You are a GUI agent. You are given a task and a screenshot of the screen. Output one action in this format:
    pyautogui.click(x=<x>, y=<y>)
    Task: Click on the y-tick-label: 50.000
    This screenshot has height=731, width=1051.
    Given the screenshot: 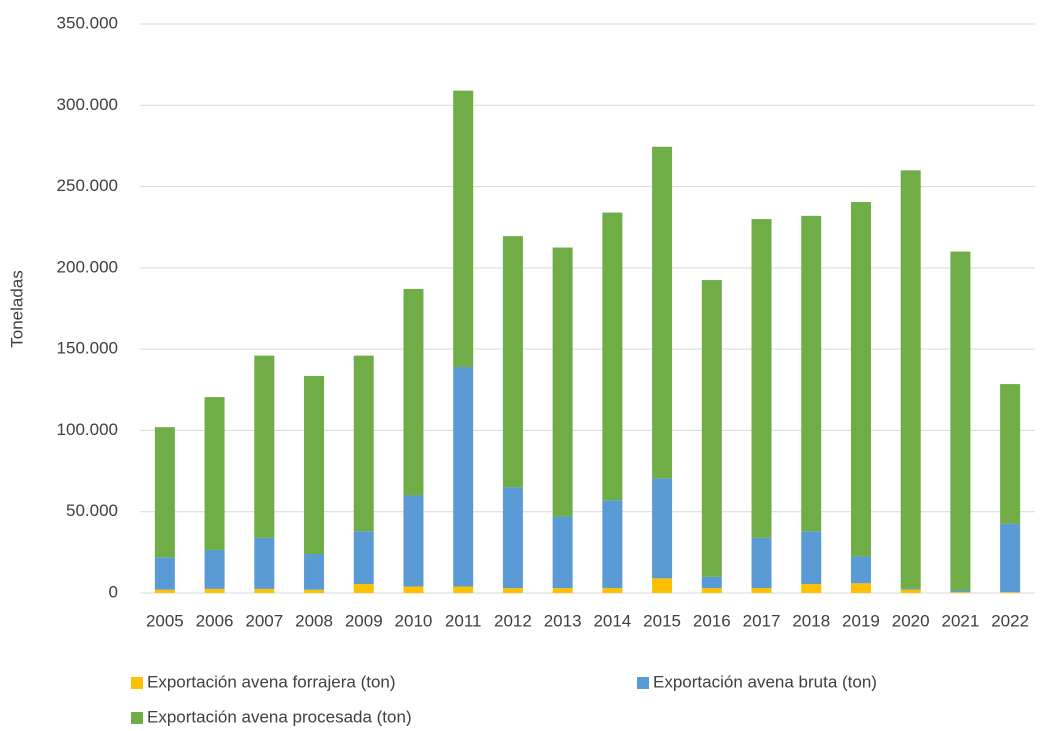 What is the action you would take?
    pyautogui.click(x=92, y=510)
    